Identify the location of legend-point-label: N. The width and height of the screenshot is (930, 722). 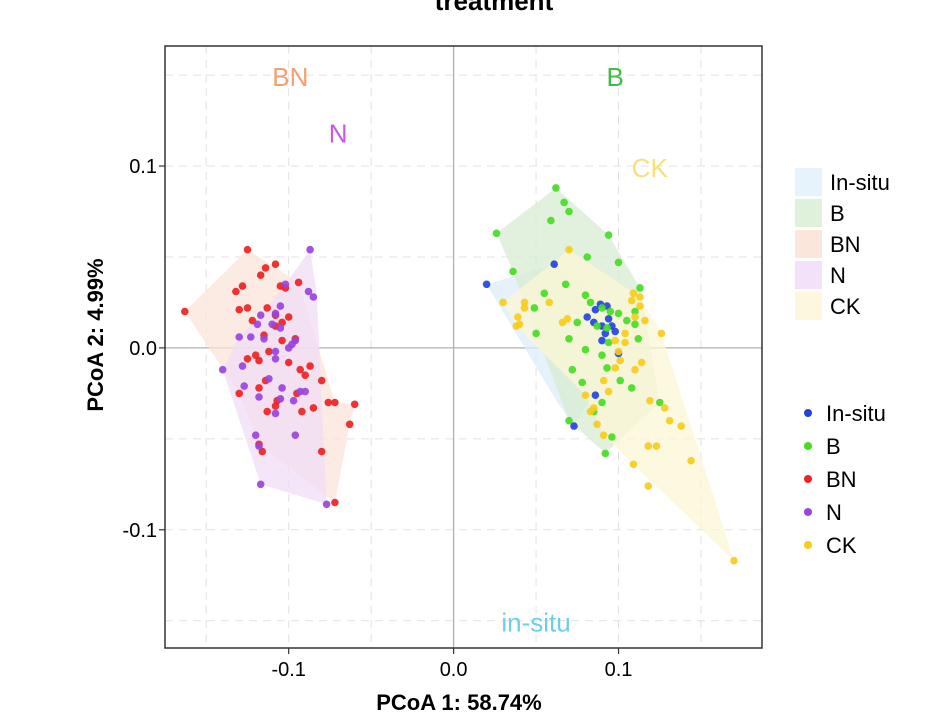
(834, 512).